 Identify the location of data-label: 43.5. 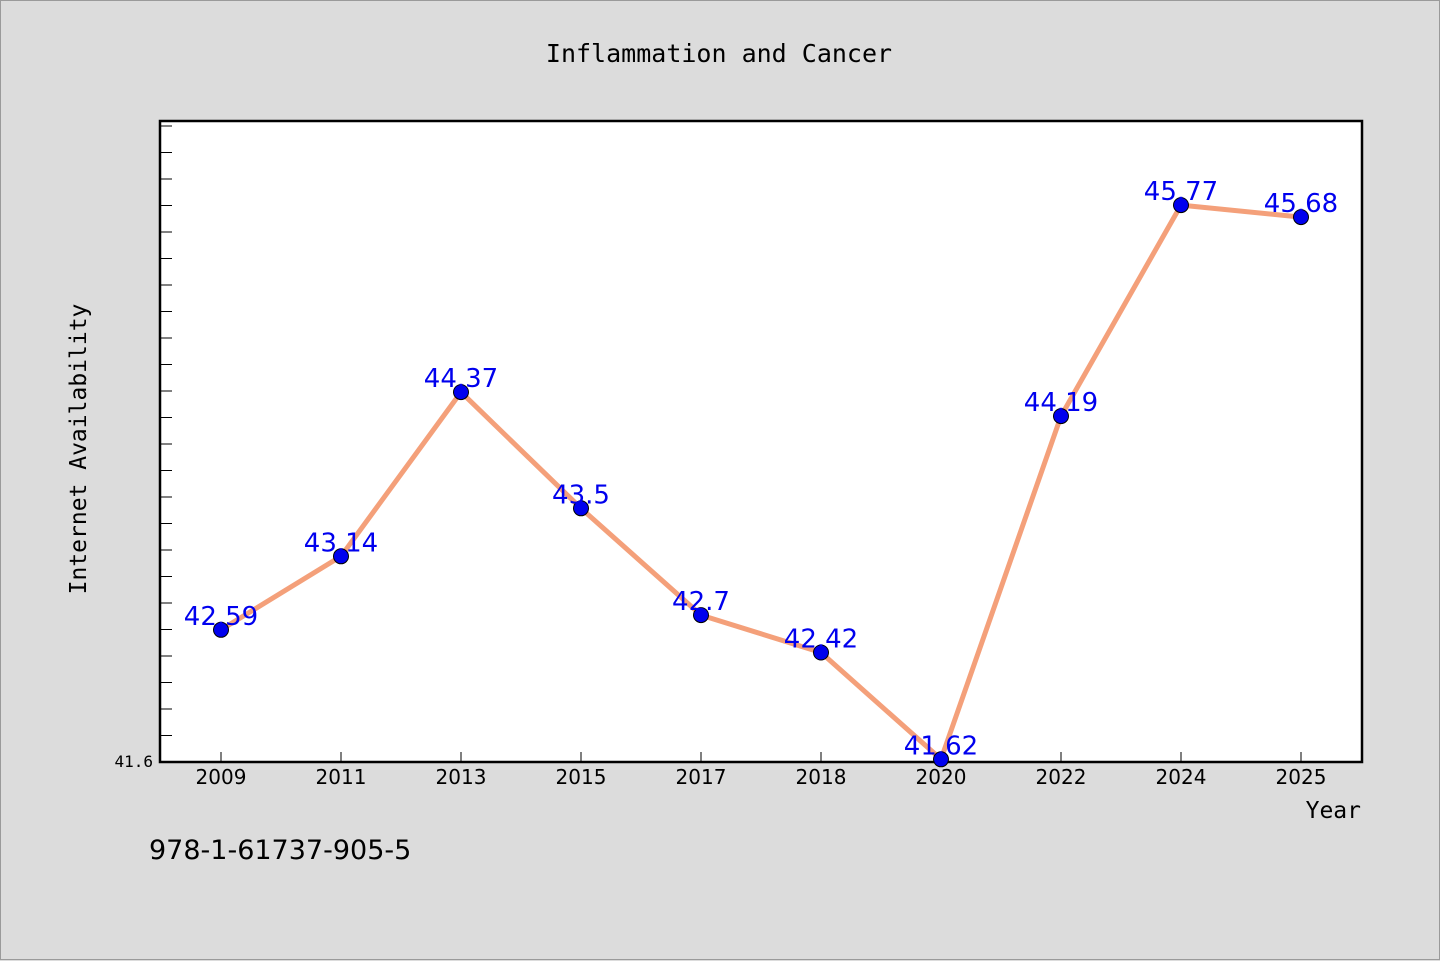
(581, 495).